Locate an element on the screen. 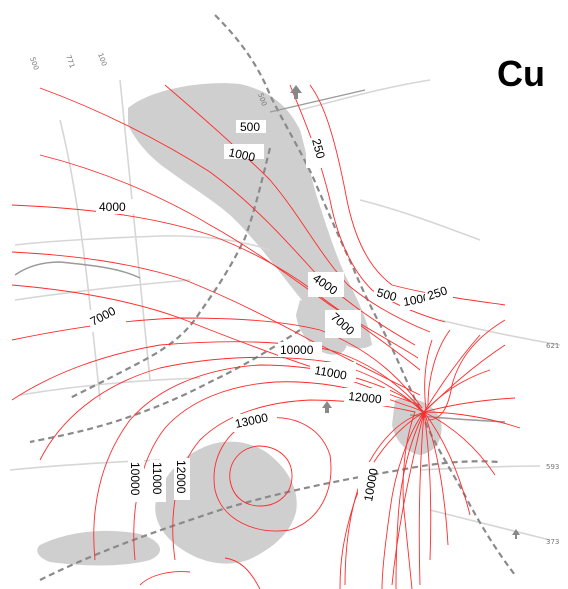 Image resolution: width=568 pixels, height=589 pixels. contour-1000-b is located at coordinates (428, 375).